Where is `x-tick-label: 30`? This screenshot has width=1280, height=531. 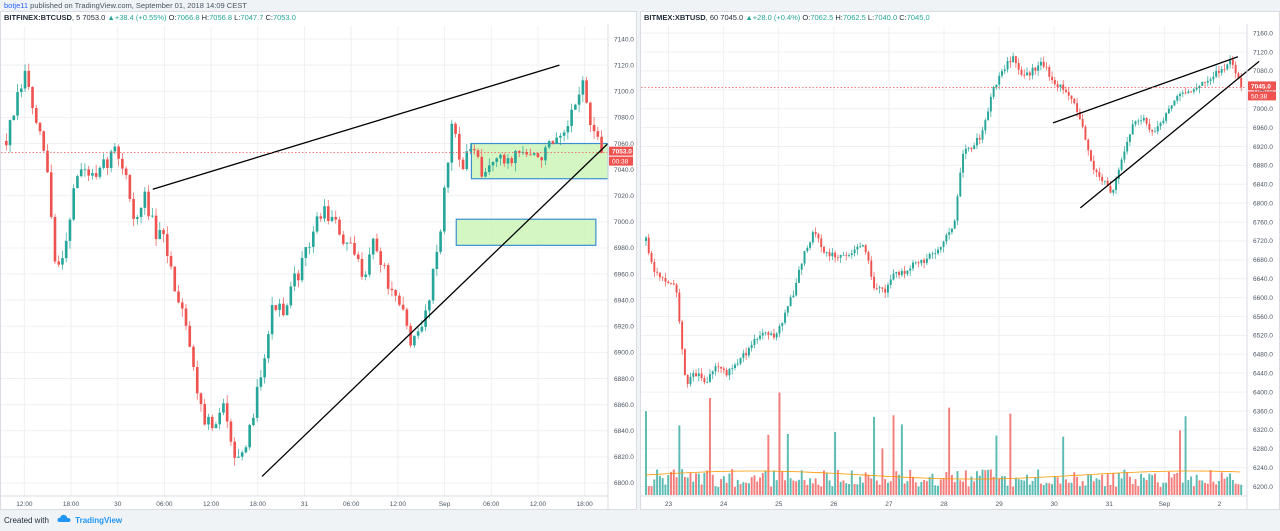
x-tick-label: 30 is located at coordinates (1055, 504).